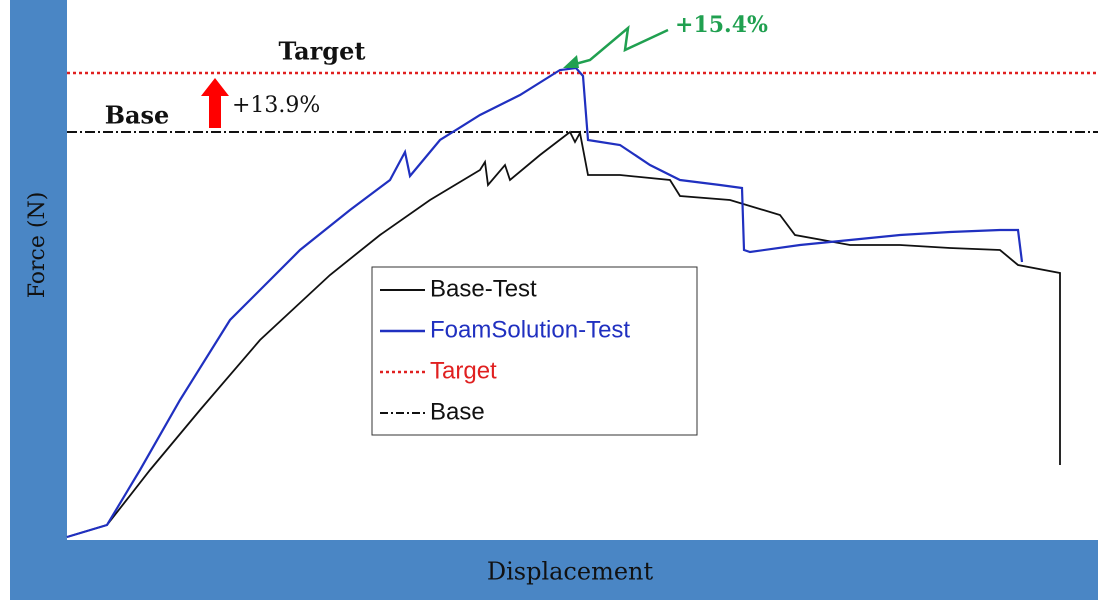  What do you see at coordinates (37, 245) in the screenshot?
I see `y-axis-label: Force (N)` at bounding box center [37, 245].